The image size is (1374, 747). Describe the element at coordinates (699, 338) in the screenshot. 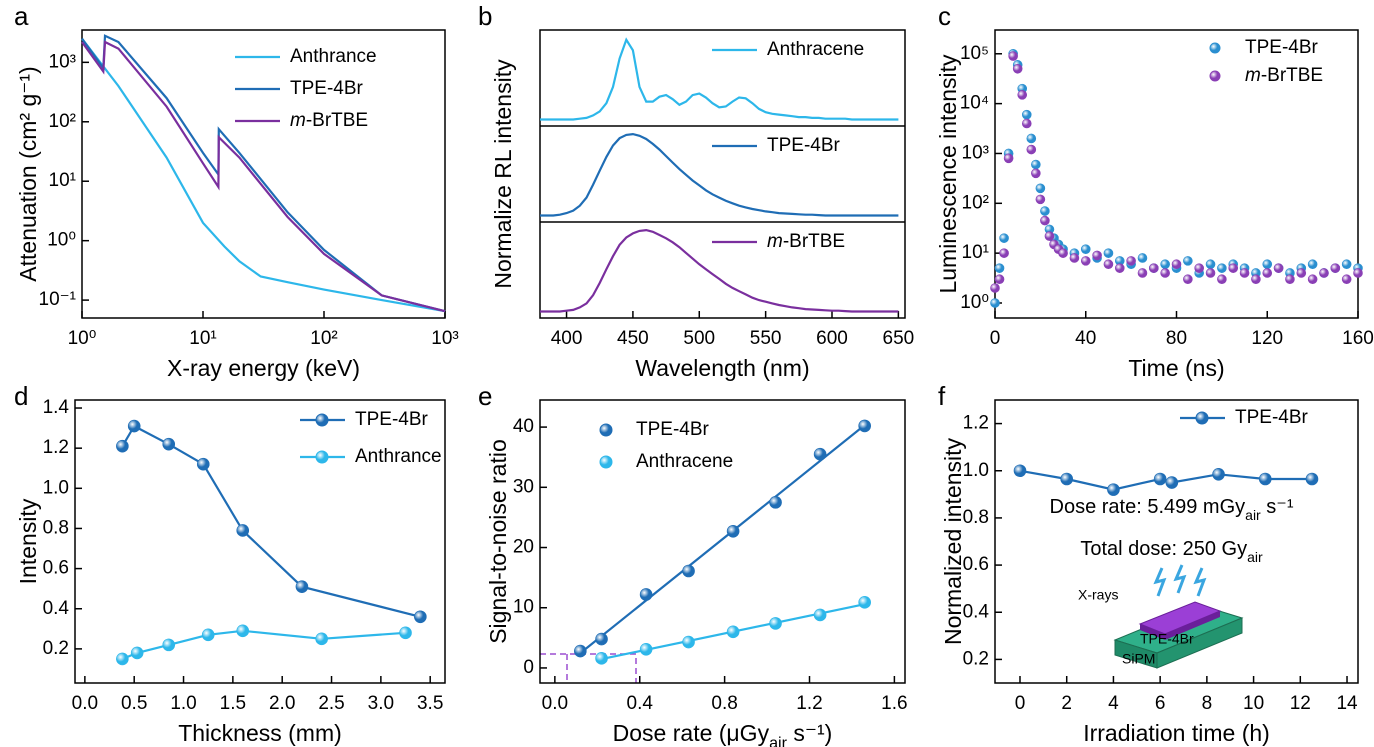

I see `x-tick-label: 500` at that location.